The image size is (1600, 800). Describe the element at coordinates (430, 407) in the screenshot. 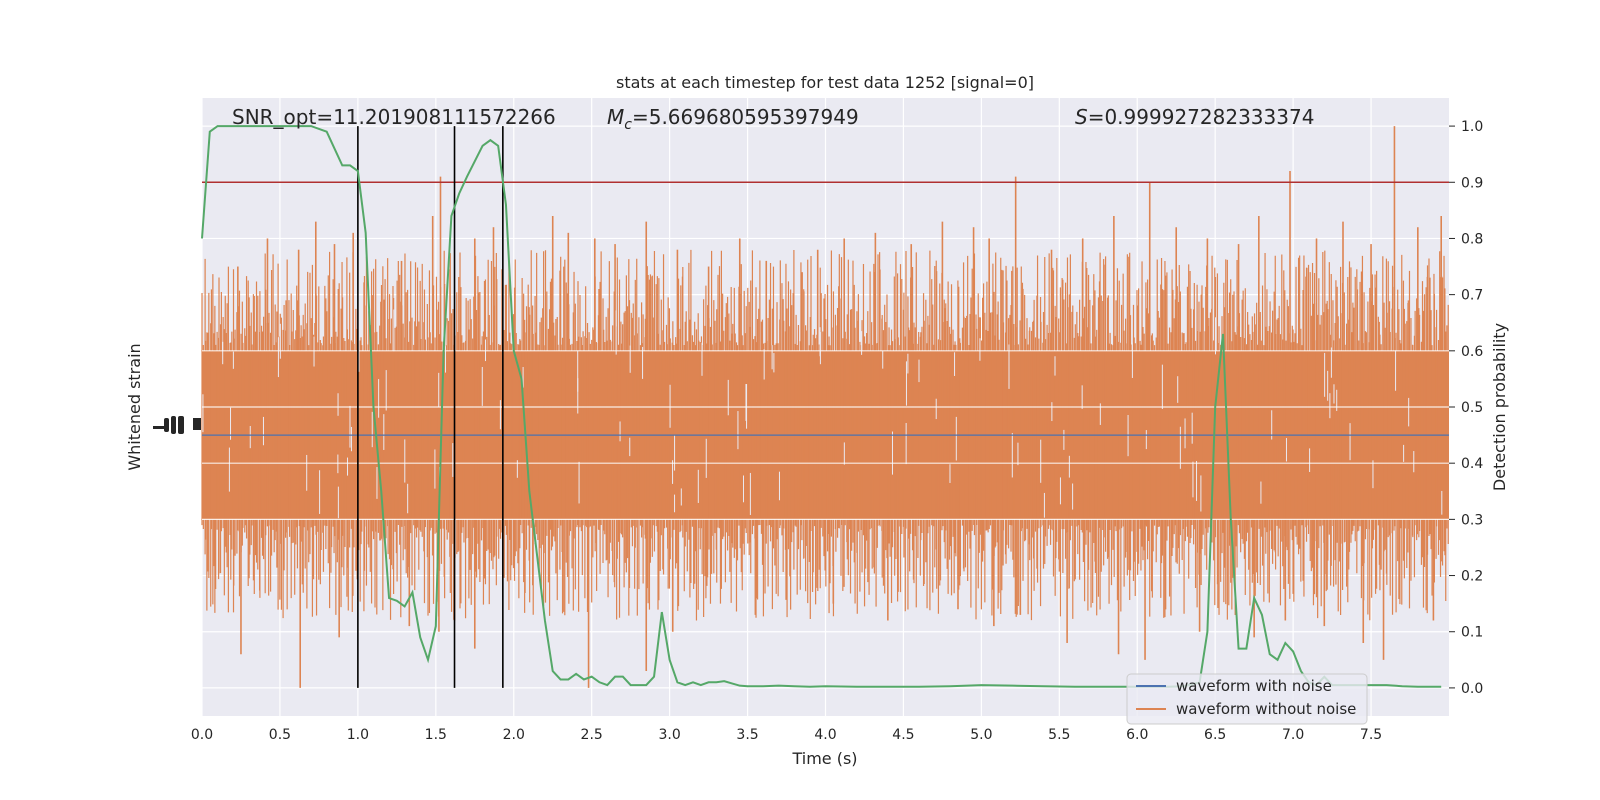

I see `vertical-markers` at that location.